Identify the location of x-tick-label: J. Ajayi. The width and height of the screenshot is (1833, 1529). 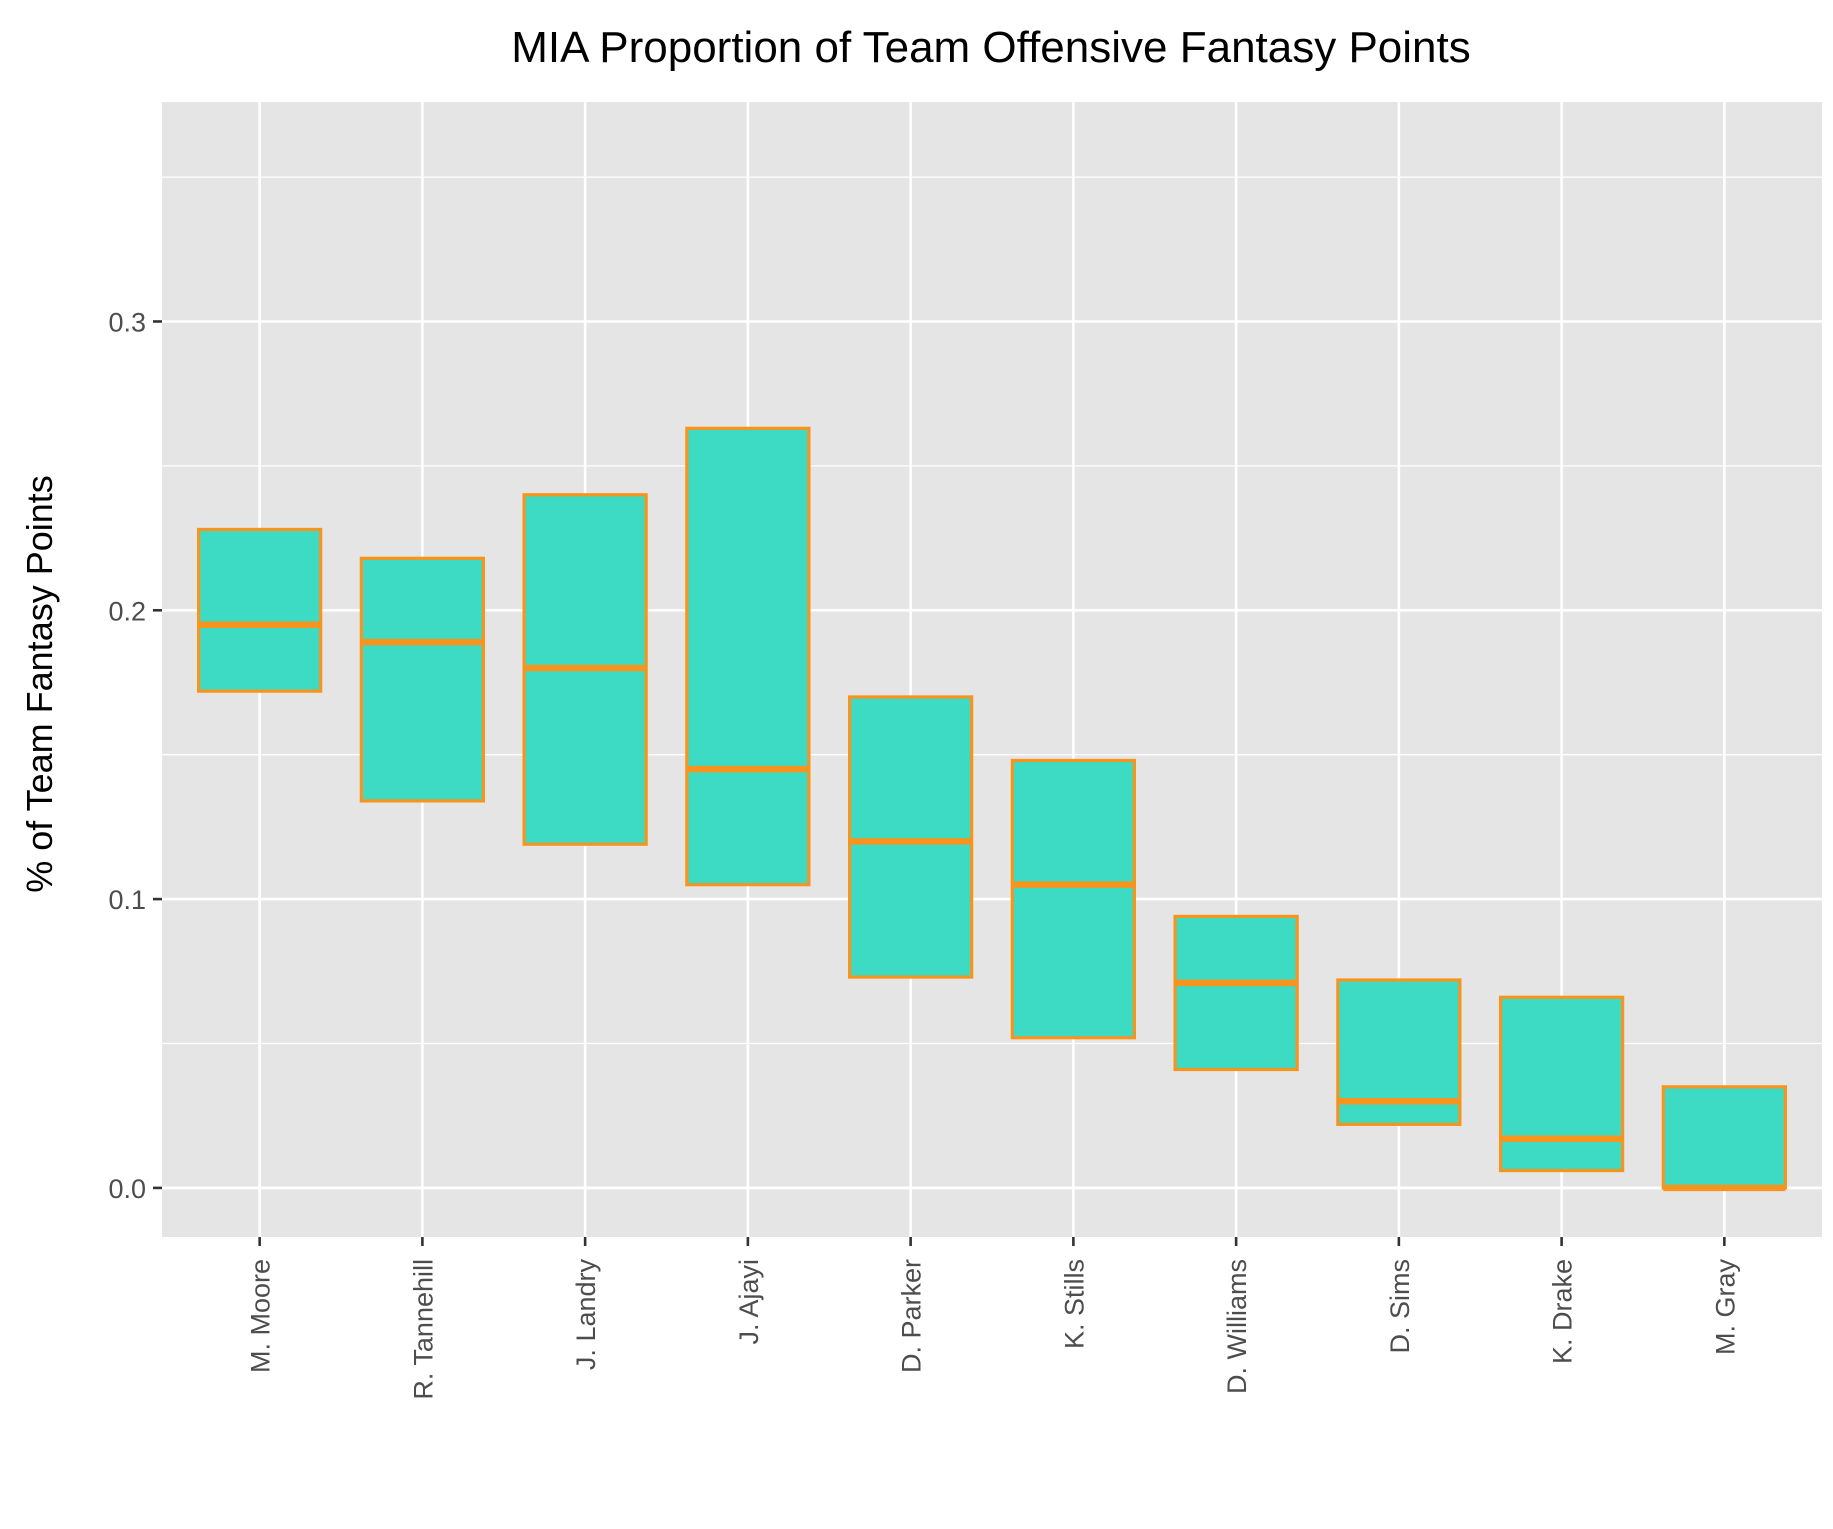
(749, 1302).